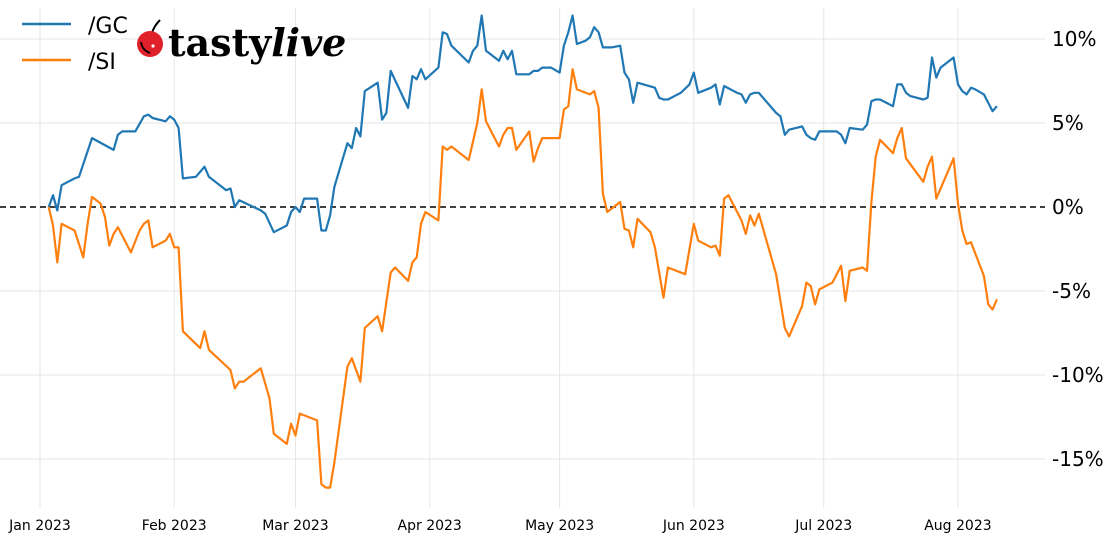  I want to click on y-tick-label: 10%, so click(1074, 39).